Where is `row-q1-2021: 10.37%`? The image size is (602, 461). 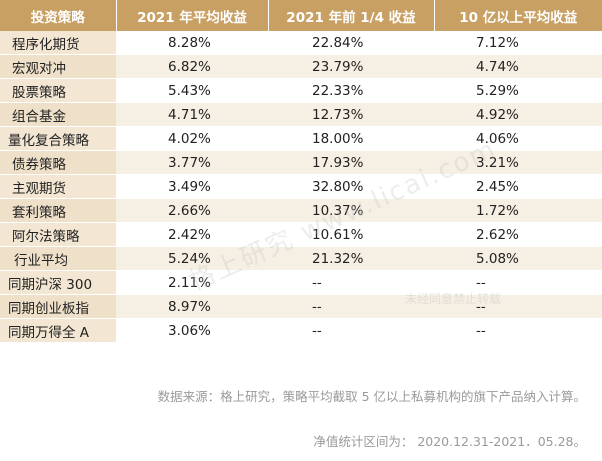
row-q1-2021: 10.37% is located at coordinates (351, 210).